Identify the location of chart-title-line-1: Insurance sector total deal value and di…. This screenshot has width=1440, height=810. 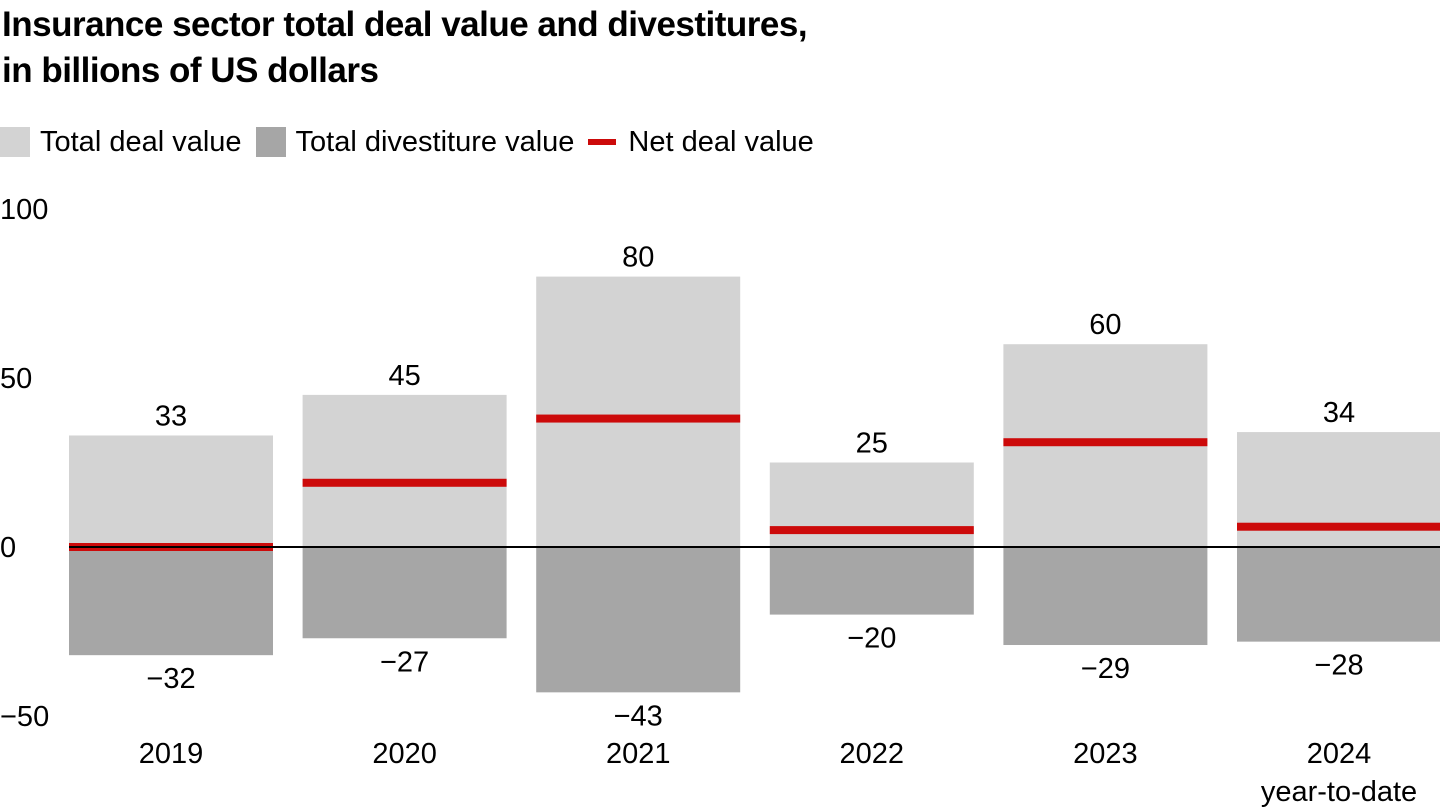
(405, 24).